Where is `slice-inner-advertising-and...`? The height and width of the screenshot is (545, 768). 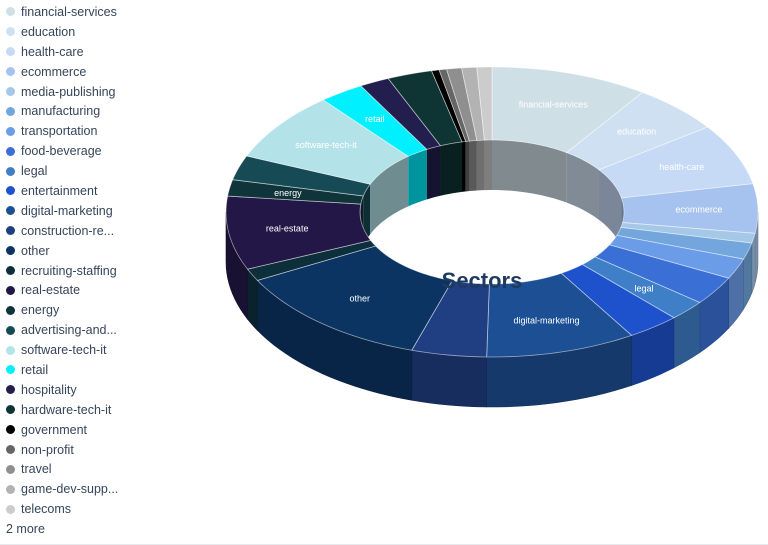 slice-inner-advertising-and... is located at coordinates (367, 215).